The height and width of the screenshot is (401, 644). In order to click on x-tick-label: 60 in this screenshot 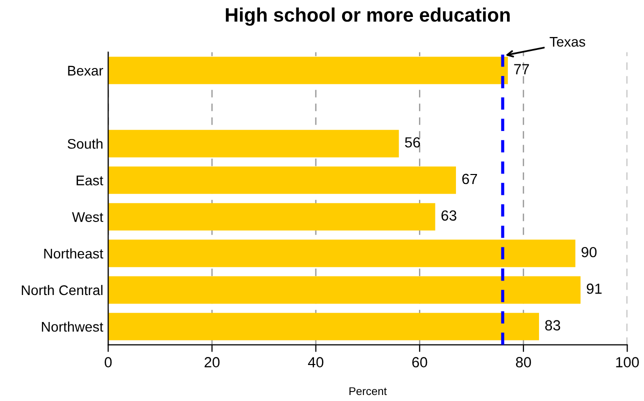, I will do `click(420, 362)`.